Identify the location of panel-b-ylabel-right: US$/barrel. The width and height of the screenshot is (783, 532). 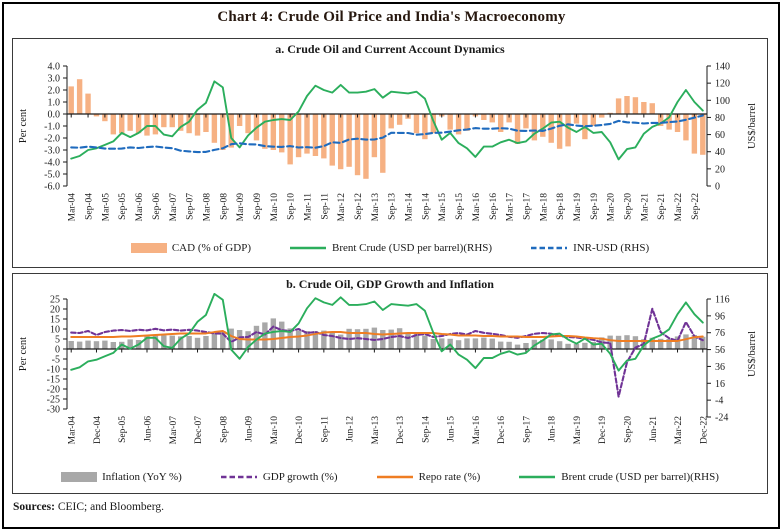
(752, 354).